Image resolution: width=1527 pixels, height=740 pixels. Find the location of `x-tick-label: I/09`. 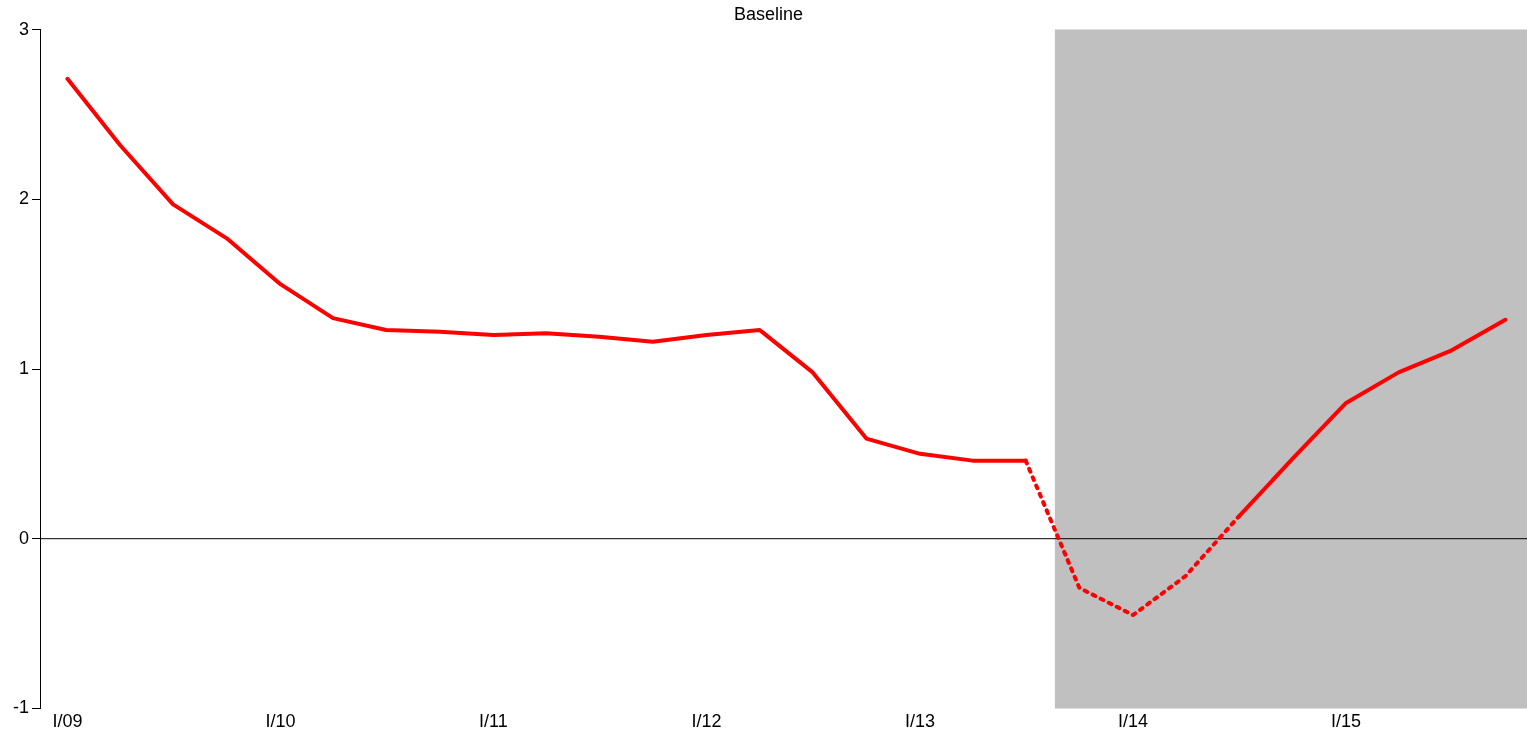

x-tick-label: I/09 is located at coordinates (67, 721).